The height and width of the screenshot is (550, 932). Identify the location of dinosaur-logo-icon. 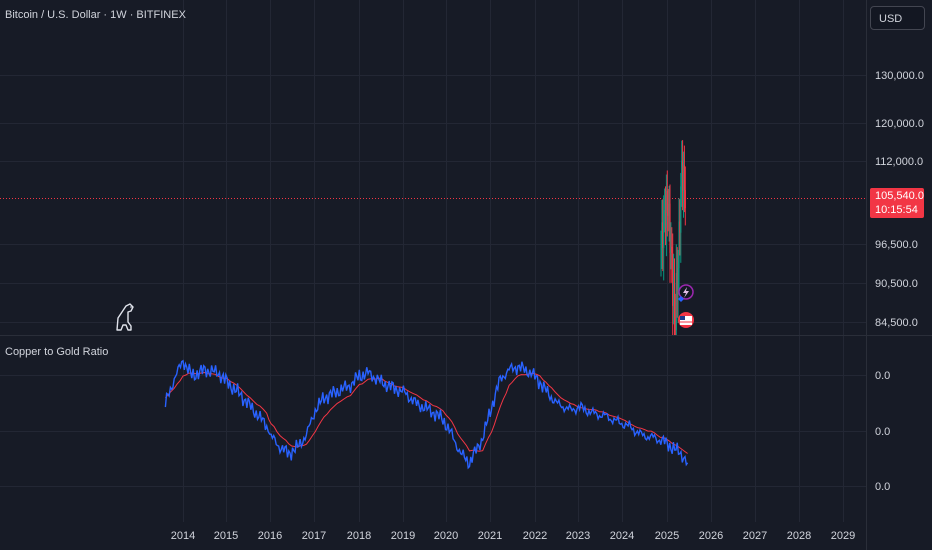
(125, 317).